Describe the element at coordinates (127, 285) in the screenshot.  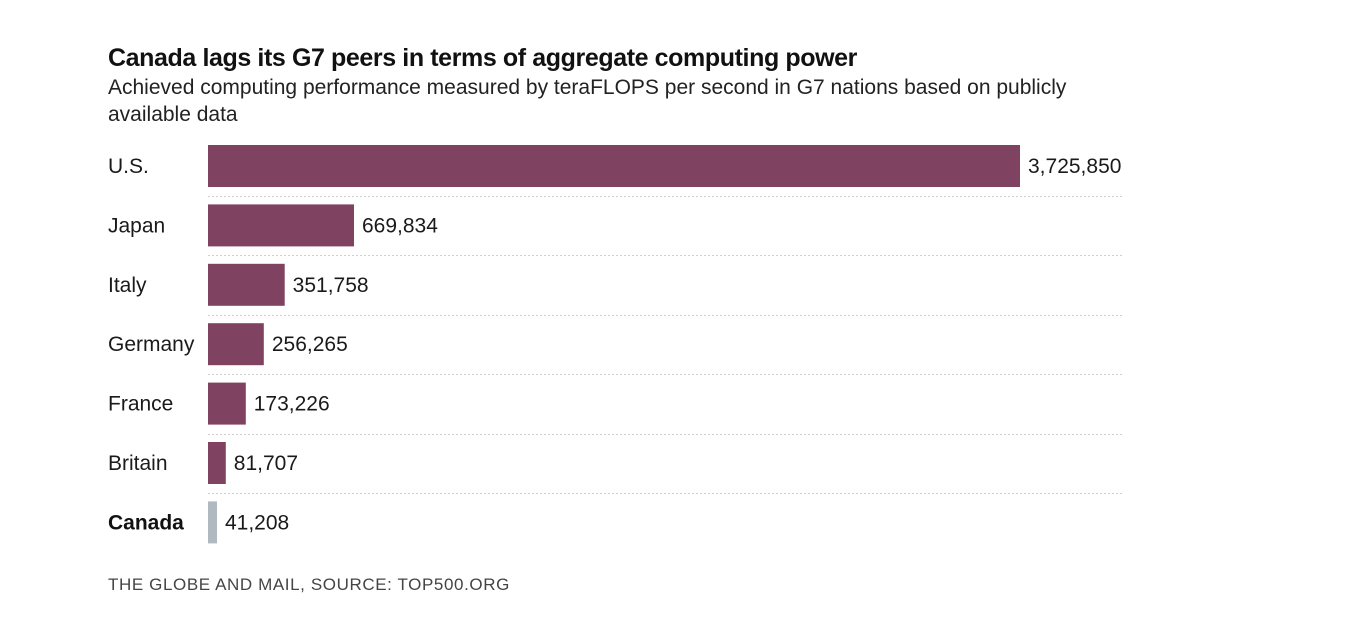
I see `category-label: Italy` at that location.